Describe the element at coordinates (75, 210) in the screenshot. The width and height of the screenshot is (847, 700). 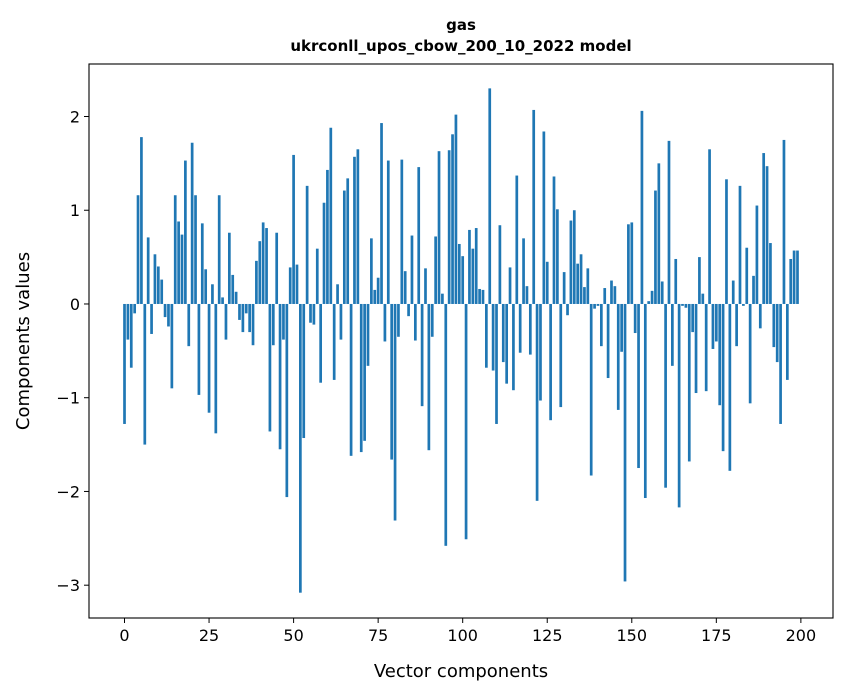
I see `y-tick-label: 1` at that location.